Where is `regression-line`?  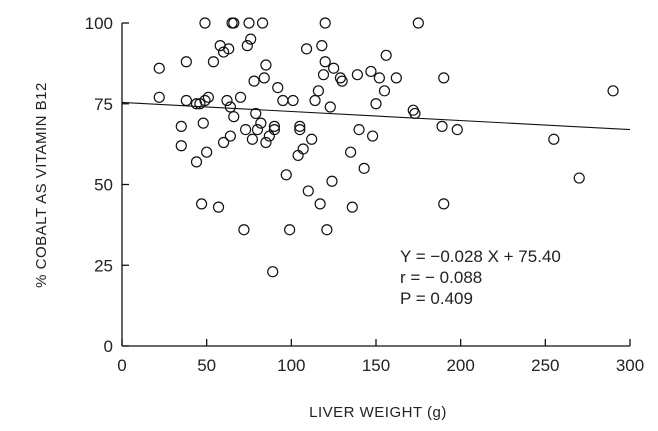
regression-line is located at coordinates (376, 116).